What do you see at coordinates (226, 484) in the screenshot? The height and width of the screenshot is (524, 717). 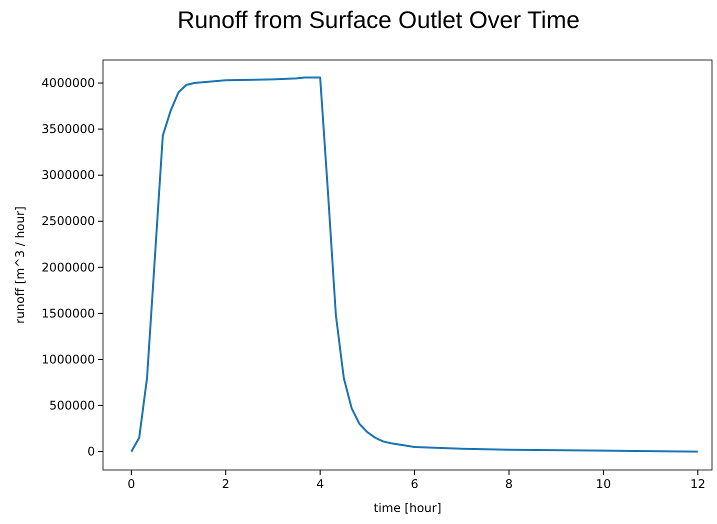 I see `x-tick-label: 2` at bounding box center [226, 484].